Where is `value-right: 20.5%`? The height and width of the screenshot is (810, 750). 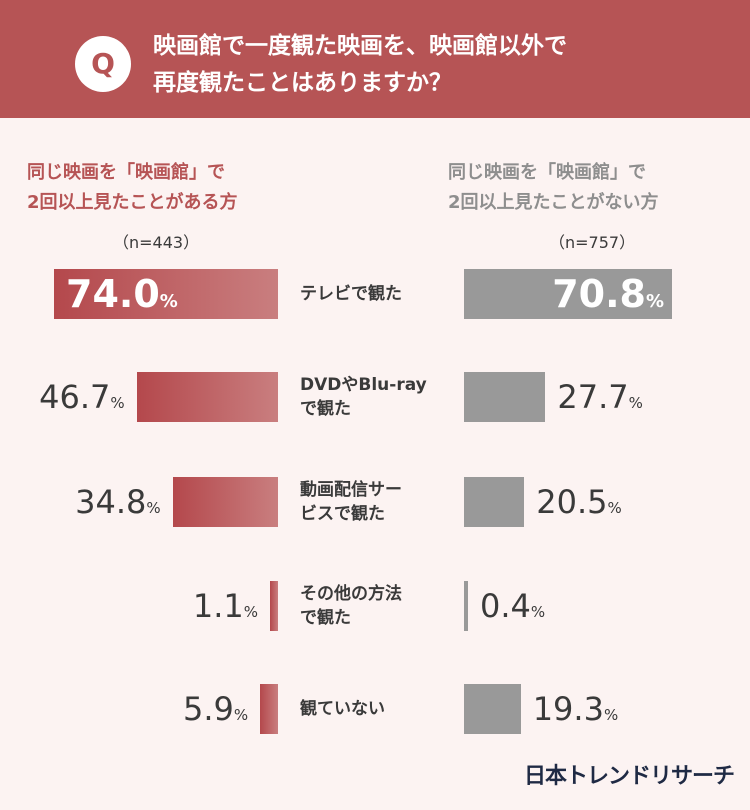 value-right: 20.5% is located at coordinates (579, 502).